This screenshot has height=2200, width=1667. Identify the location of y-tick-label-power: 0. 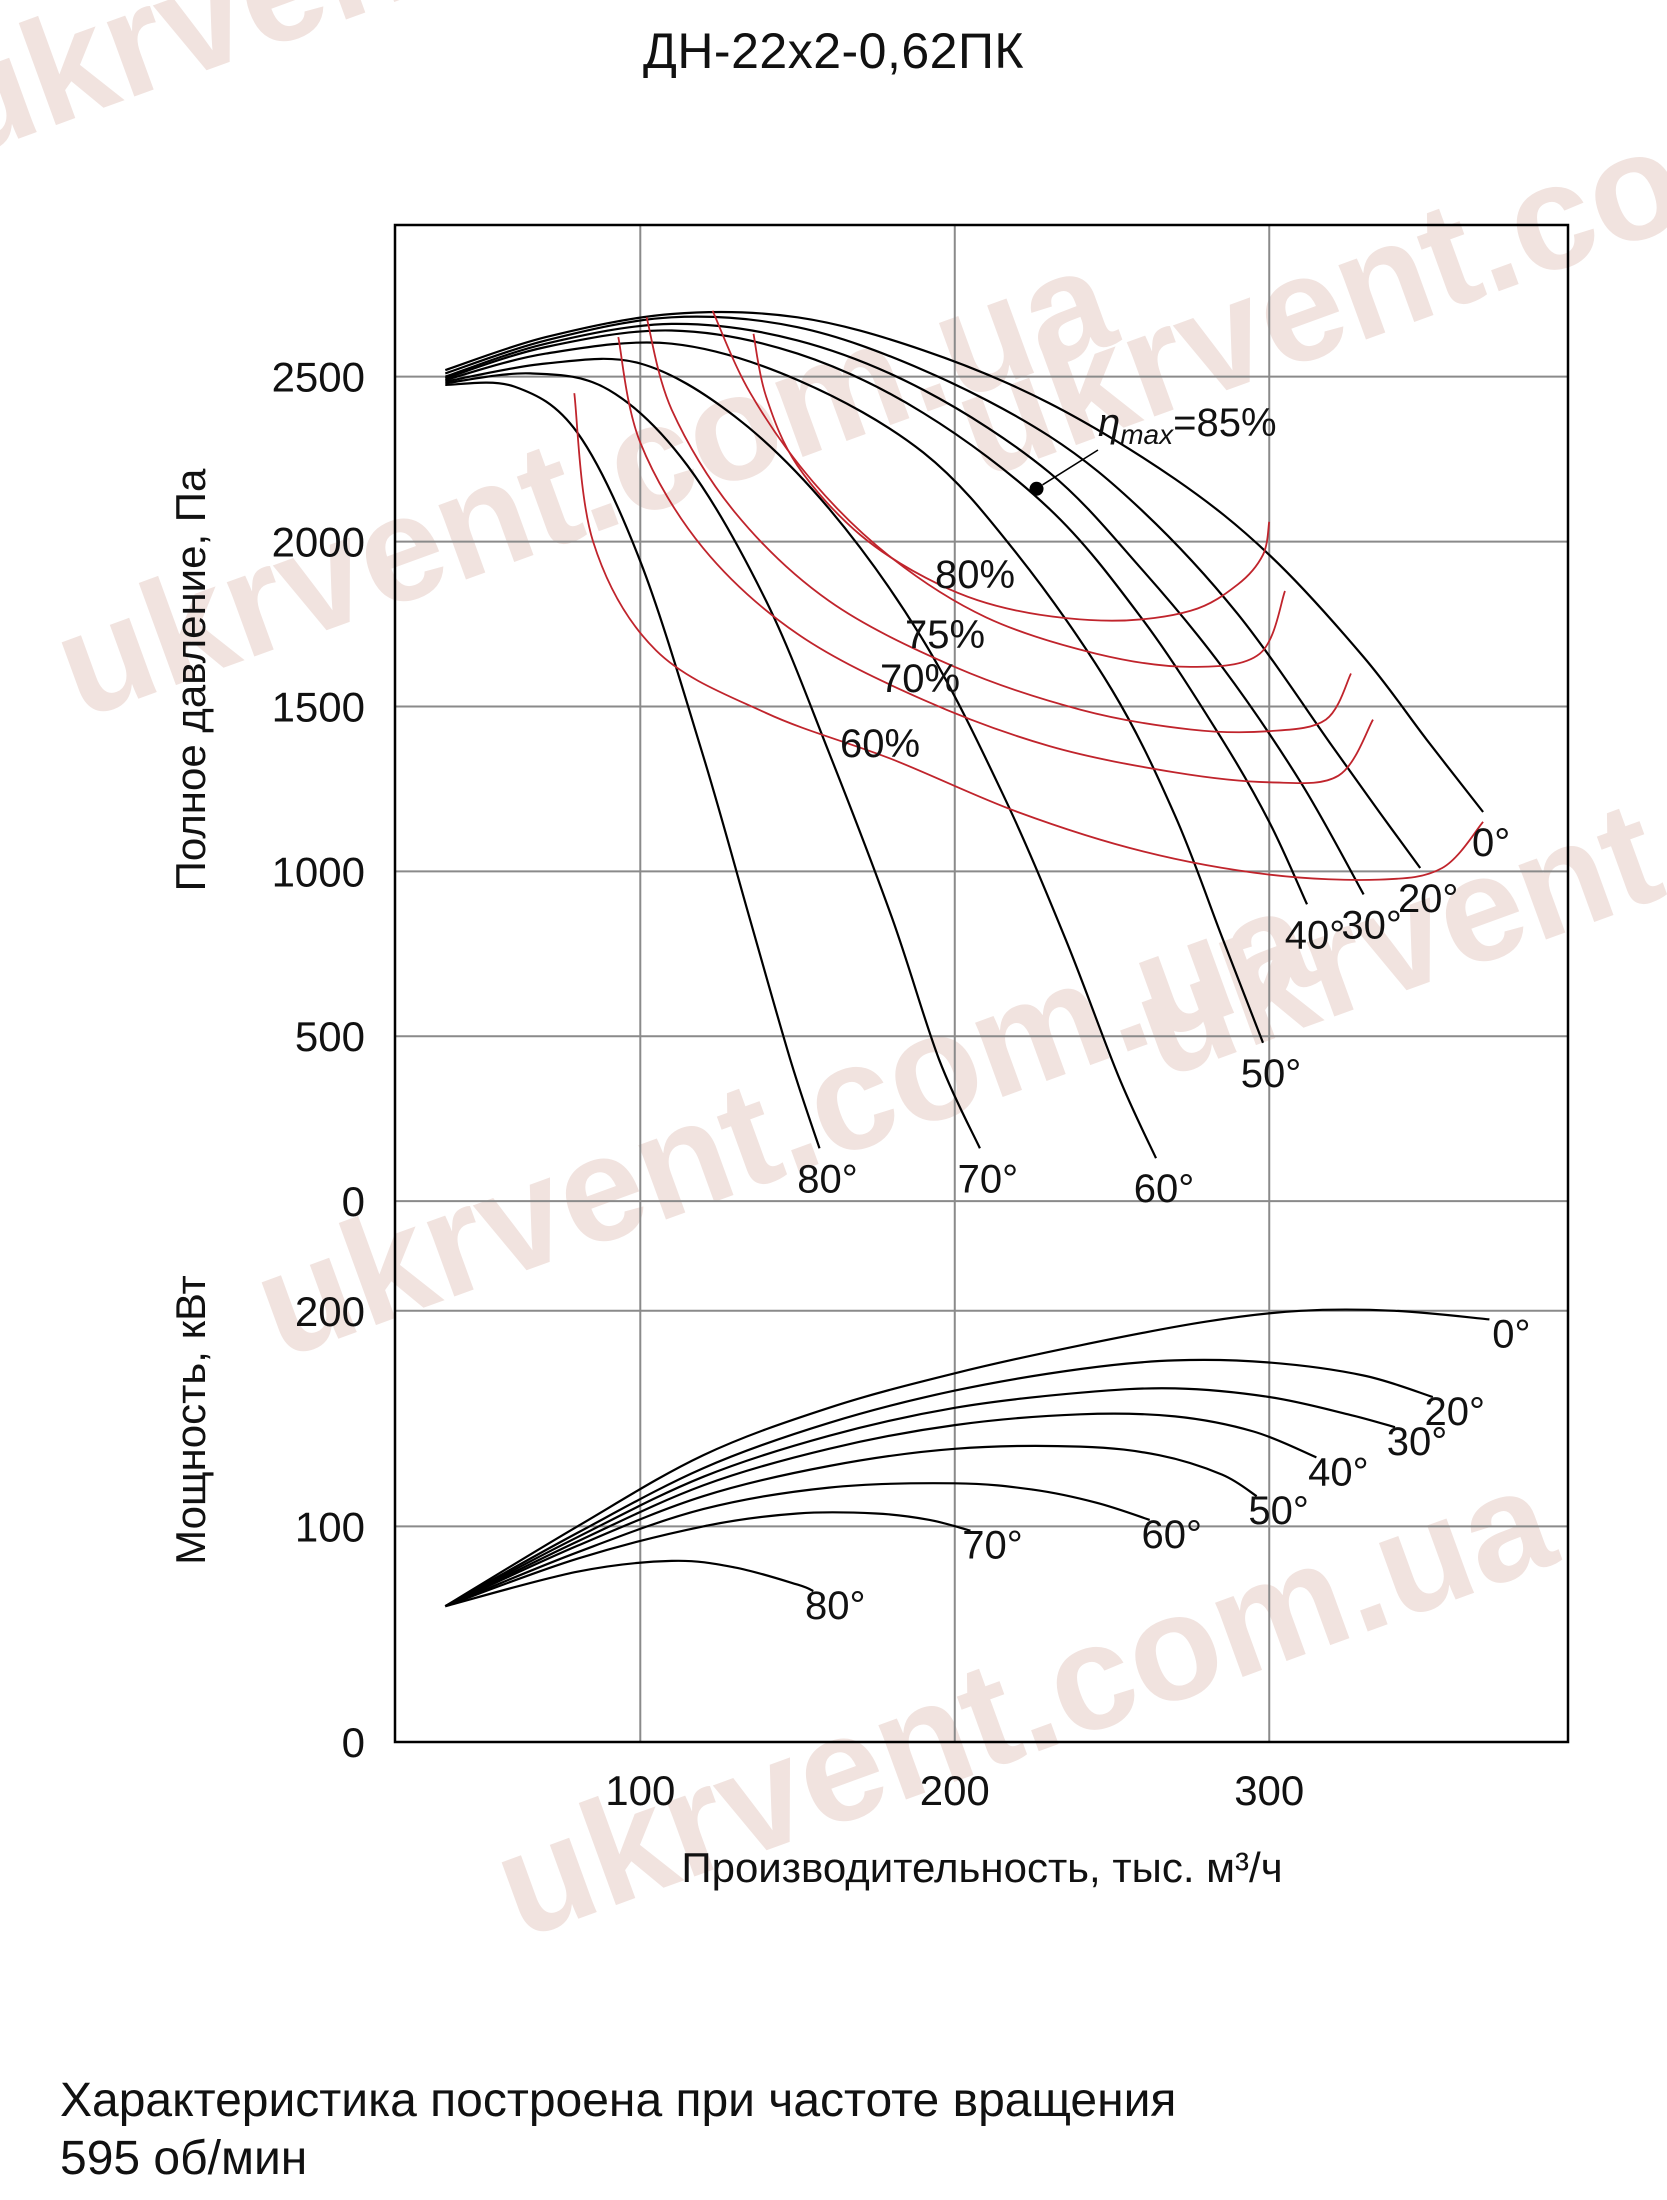
(353, 1742).